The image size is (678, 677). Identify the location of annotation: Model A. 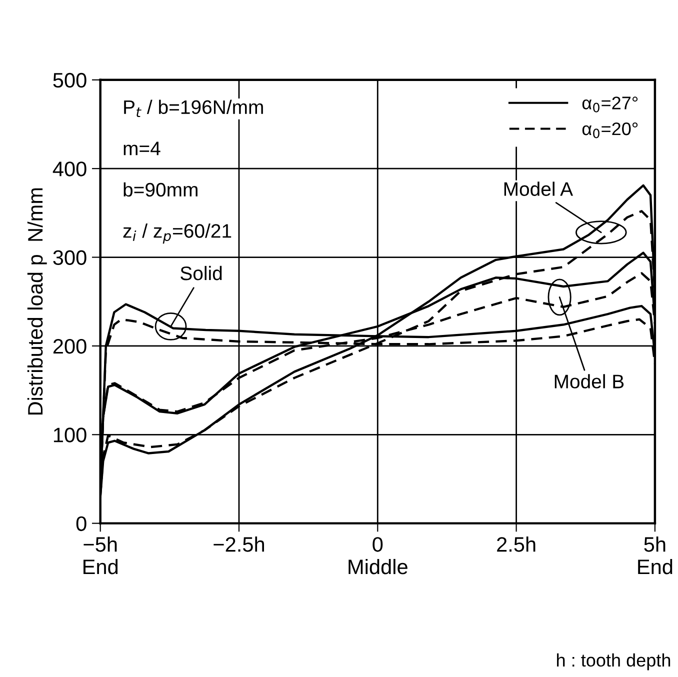
(539, 189).